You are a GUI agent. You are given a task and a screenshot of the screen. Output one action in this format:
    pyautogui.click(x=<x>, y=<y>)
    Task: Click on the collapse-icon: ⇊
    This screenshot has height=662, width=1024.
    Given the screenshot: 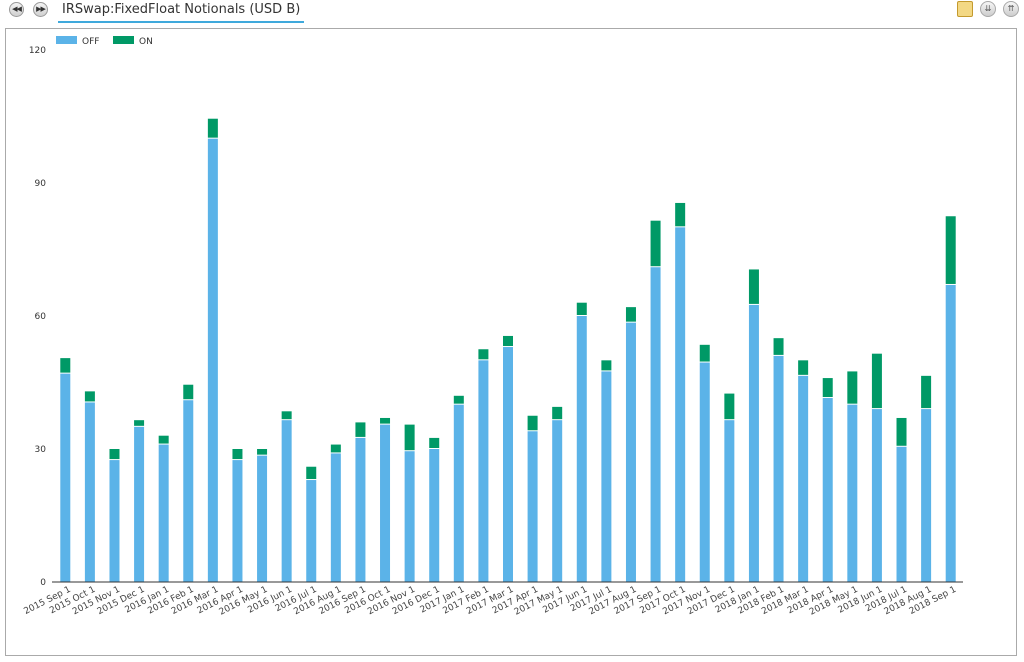 What is the action you would take?
    pyautogui.click(x=988, y=9)
    